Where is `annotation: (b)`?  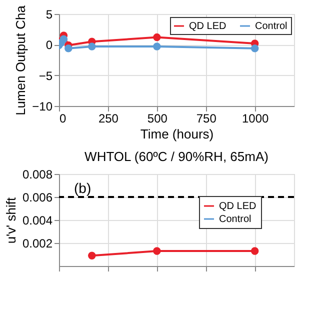
annotation: (b) is located at coordinates (83, 188).